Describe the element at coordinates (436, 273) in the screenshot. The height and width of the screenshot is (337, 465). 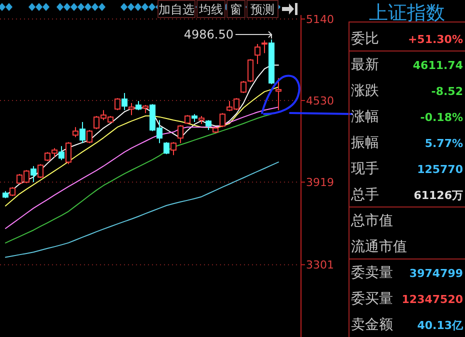
I see `text: 3974799` at that location.